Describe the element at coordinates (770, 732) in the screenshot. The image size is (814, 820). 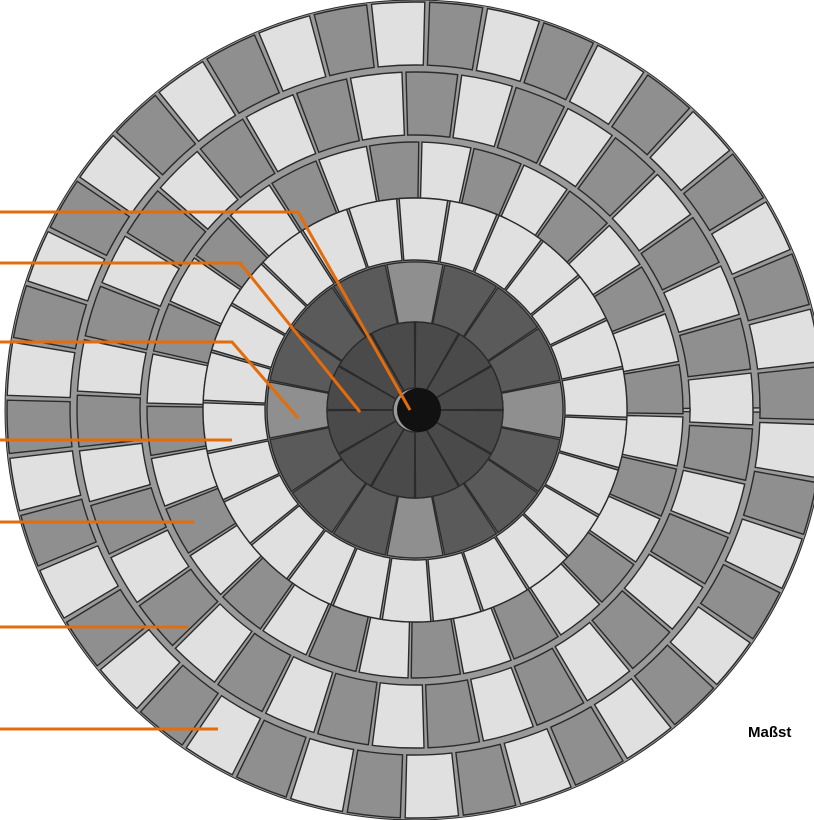
I see `scale-label: Maßst` at that location.